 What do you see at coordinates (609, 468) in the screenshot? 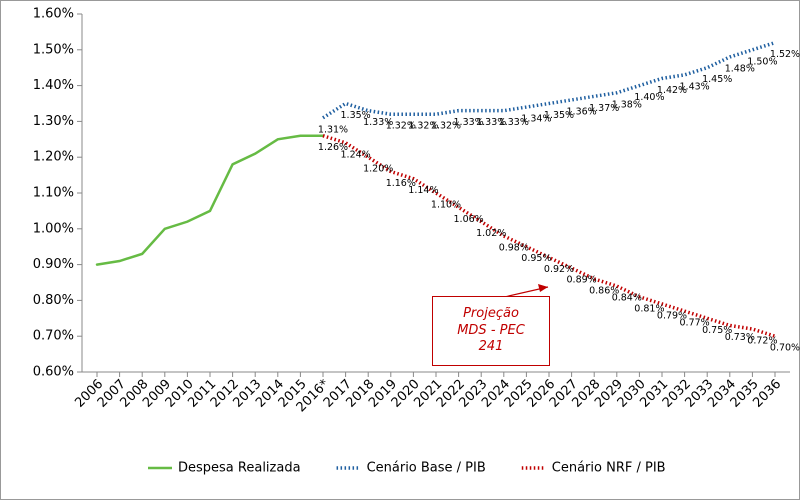
I see `legend-label: Cenário NRF / PIB` at bounding box center [609, 468].